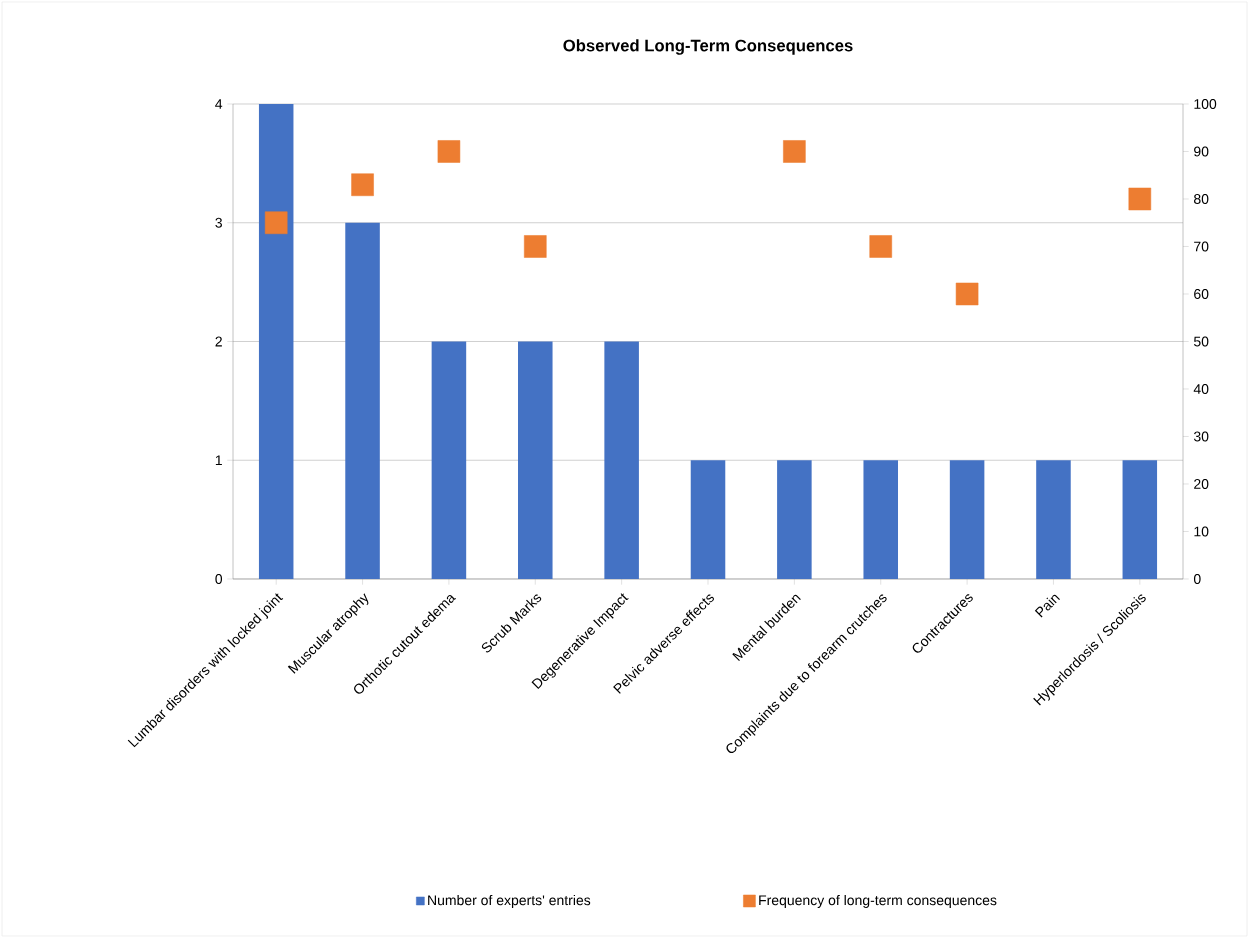  What do you see at coordinates (1205, 104) in the screenshot?
I see `y2-tick-label: 100` at bounding box center [1205, 104].